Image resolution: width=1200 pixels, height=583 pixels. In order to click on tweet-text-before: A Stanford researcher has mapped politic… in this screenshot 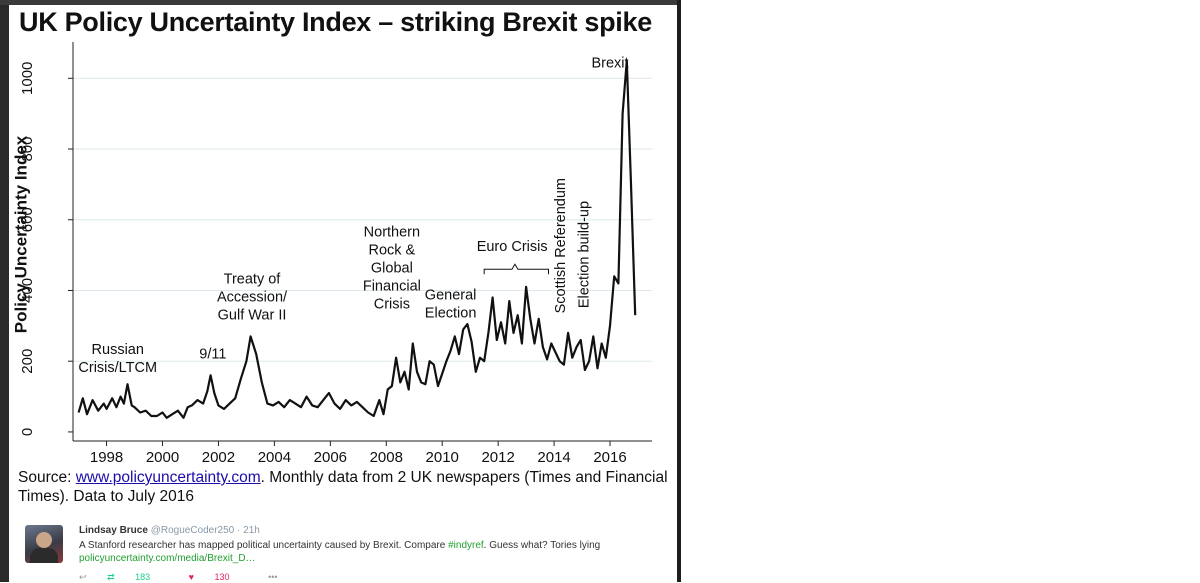, I will do `click(264, 545)`.